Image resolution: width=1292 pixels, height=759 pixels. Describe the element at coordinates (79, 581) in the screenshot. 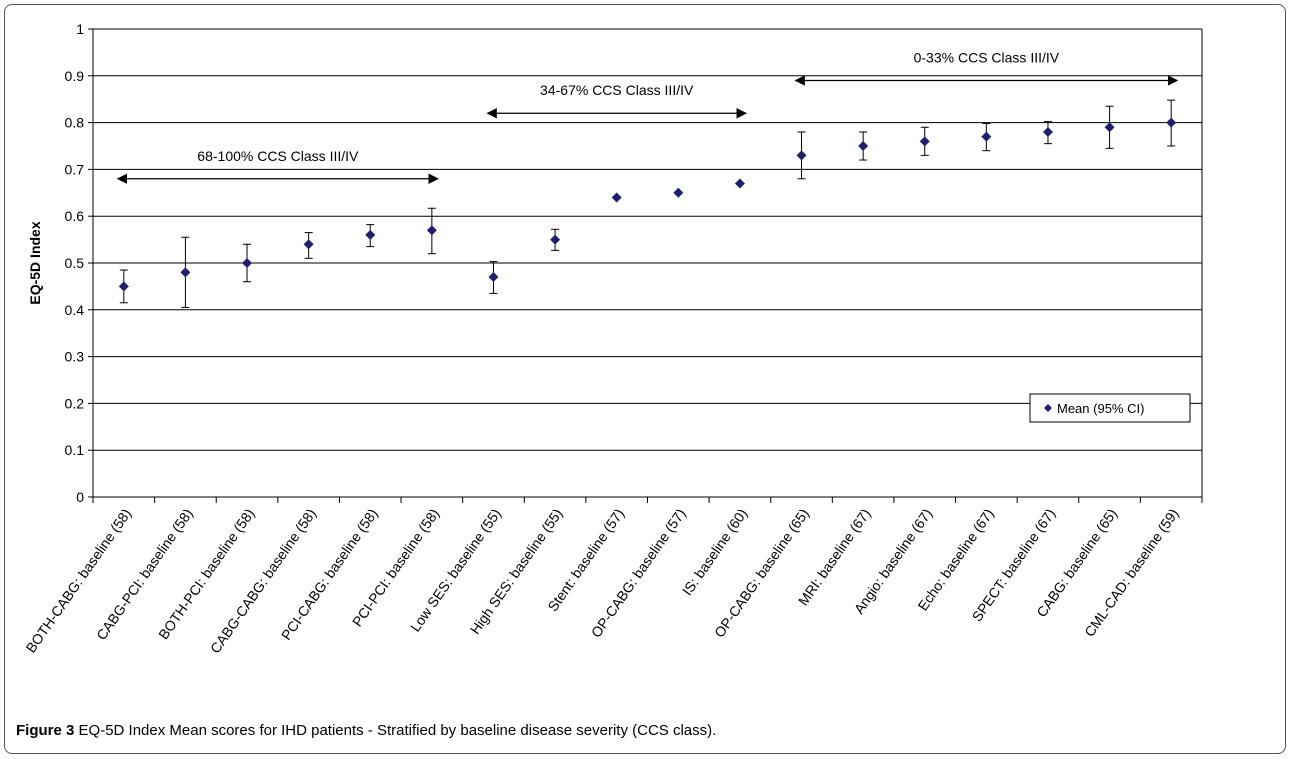

I see `x-tick-label: BOTH-CABG: baseline (58)` at that location.